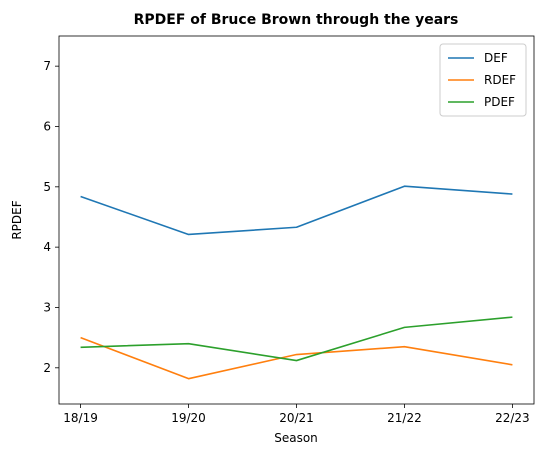  Describe the element at coordinates (499, 102) in the screenshot. I see `legend-label-pdef: PDEF` at that location.